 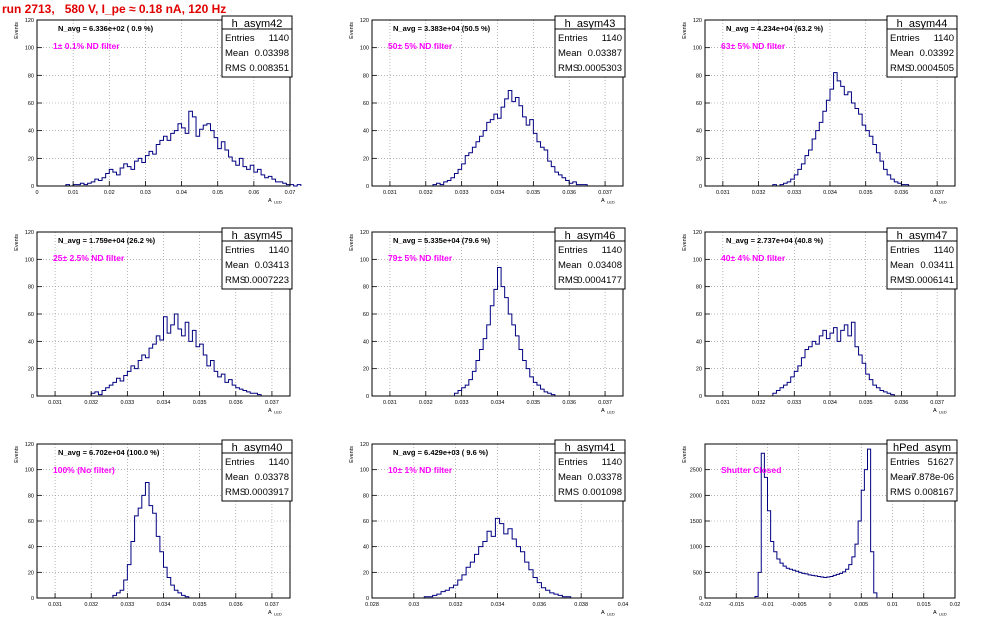 What do you see at coordinates (420, 46) in the screenshot?
I see `filter-annotation: 50± 5% ND filter` at bounding box center [420, 46].